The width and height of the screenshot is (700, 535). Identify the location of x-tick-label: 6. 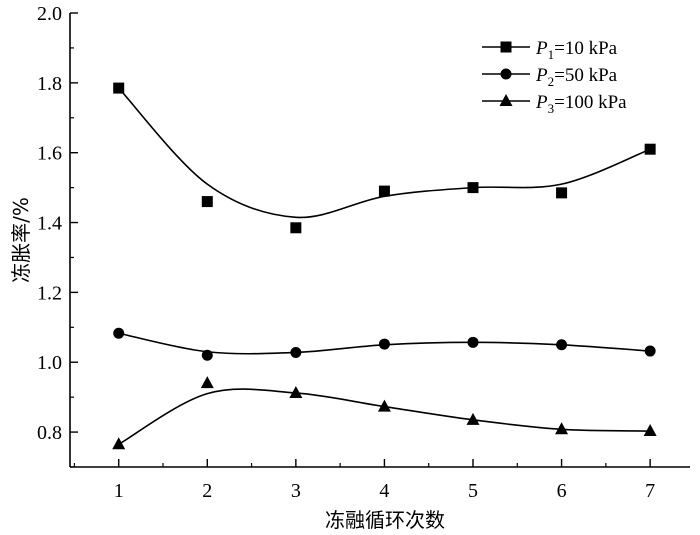
(562, 491).